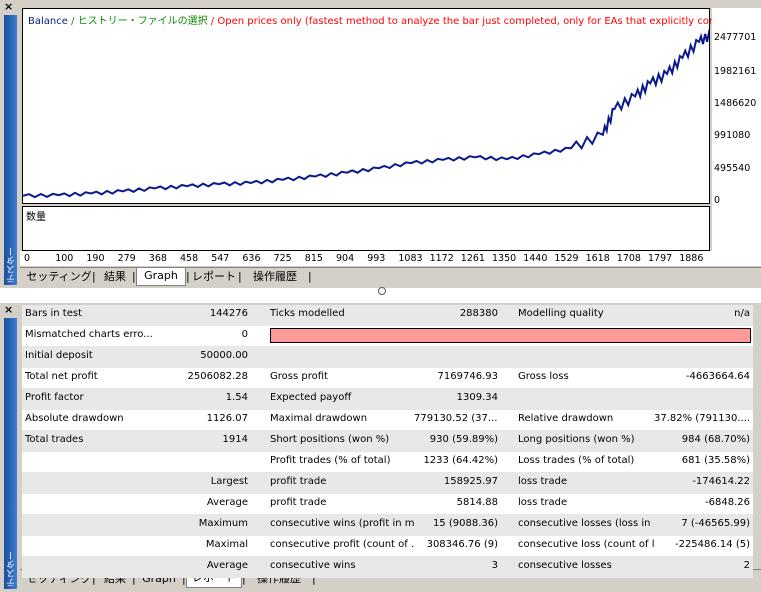 This screenshot has height=592, width=761. What do you see at coordinates (732, 168) in the screenshot?
I see `y-tick-label: 495540` at bounding box center [732, 168].